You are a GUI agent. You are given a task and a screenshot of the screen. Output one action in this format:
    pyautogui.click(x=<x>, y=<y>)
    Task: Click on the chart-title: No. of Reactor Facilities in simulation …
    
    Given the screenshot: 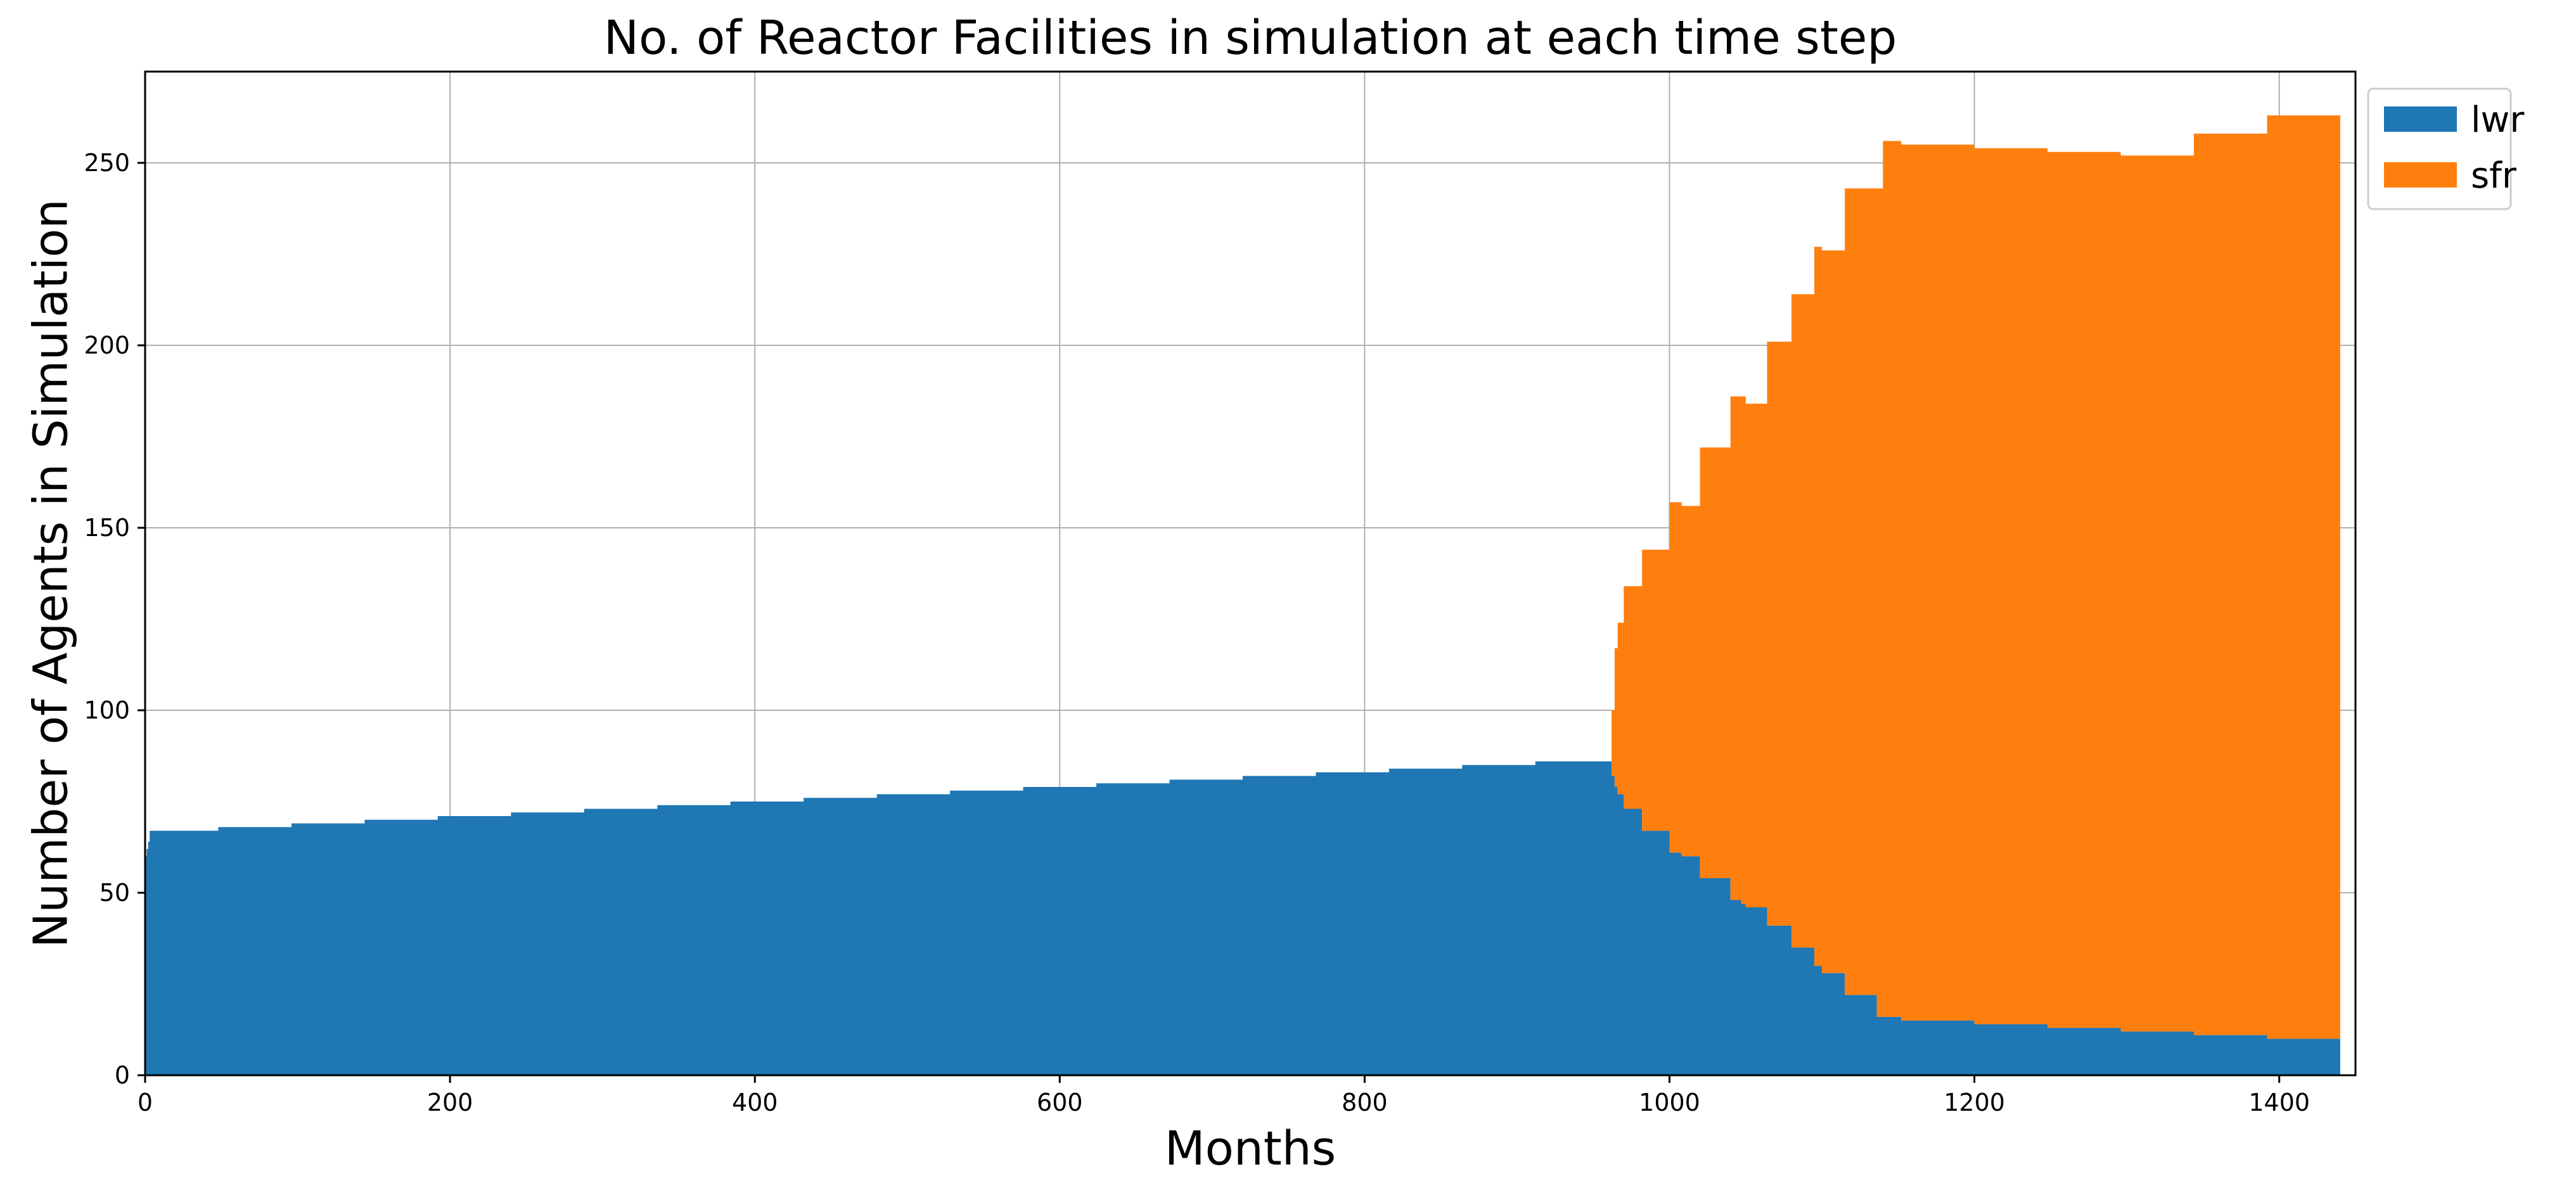 What is the action you would take?
    pyautogui.click(x=1250, y=38)
    